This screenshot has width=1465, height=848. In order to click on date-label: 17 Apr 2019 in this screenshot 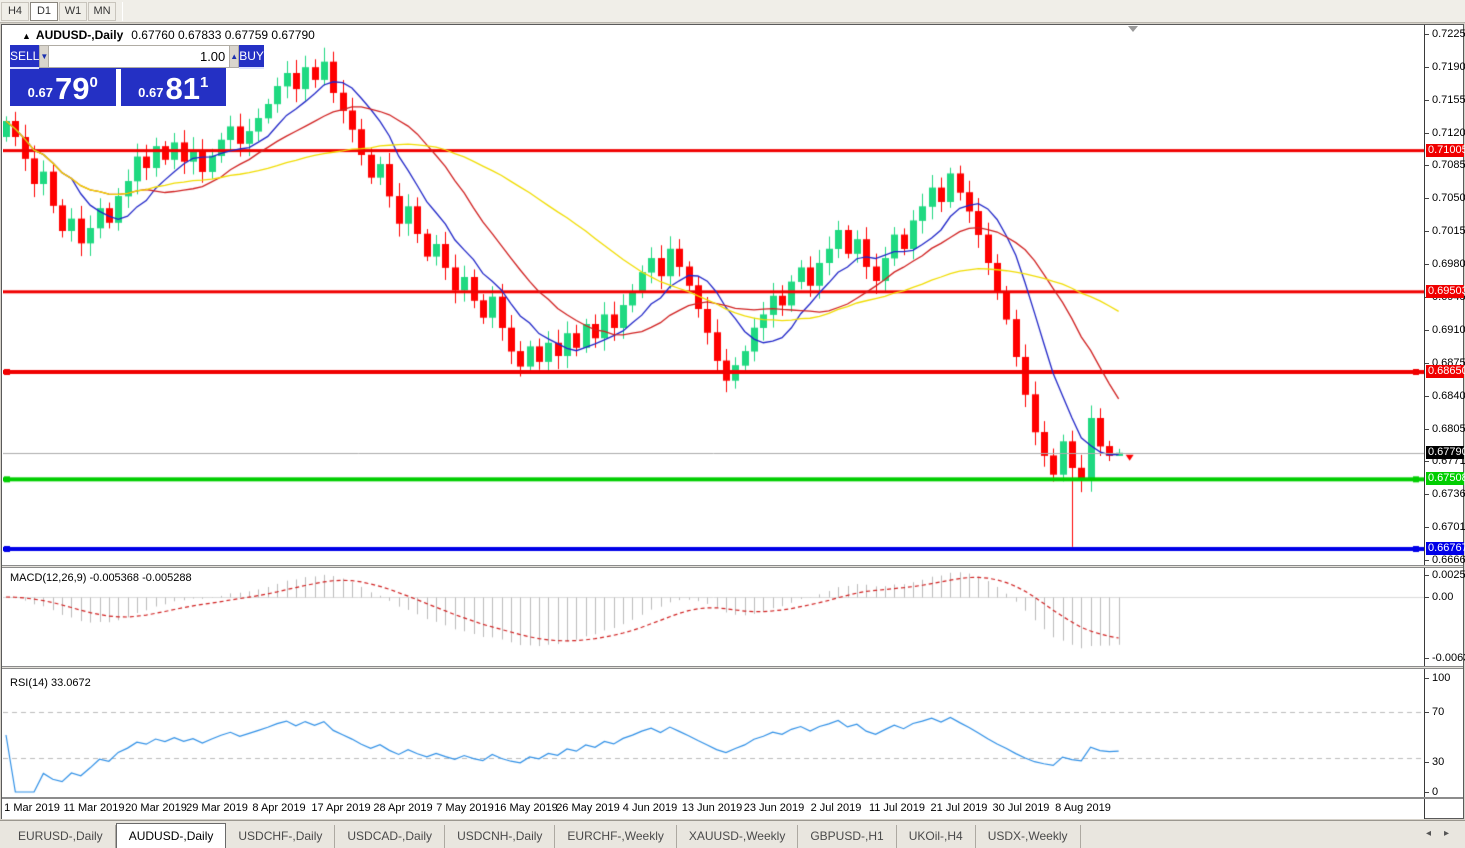, I will do `click(341, 808)`.